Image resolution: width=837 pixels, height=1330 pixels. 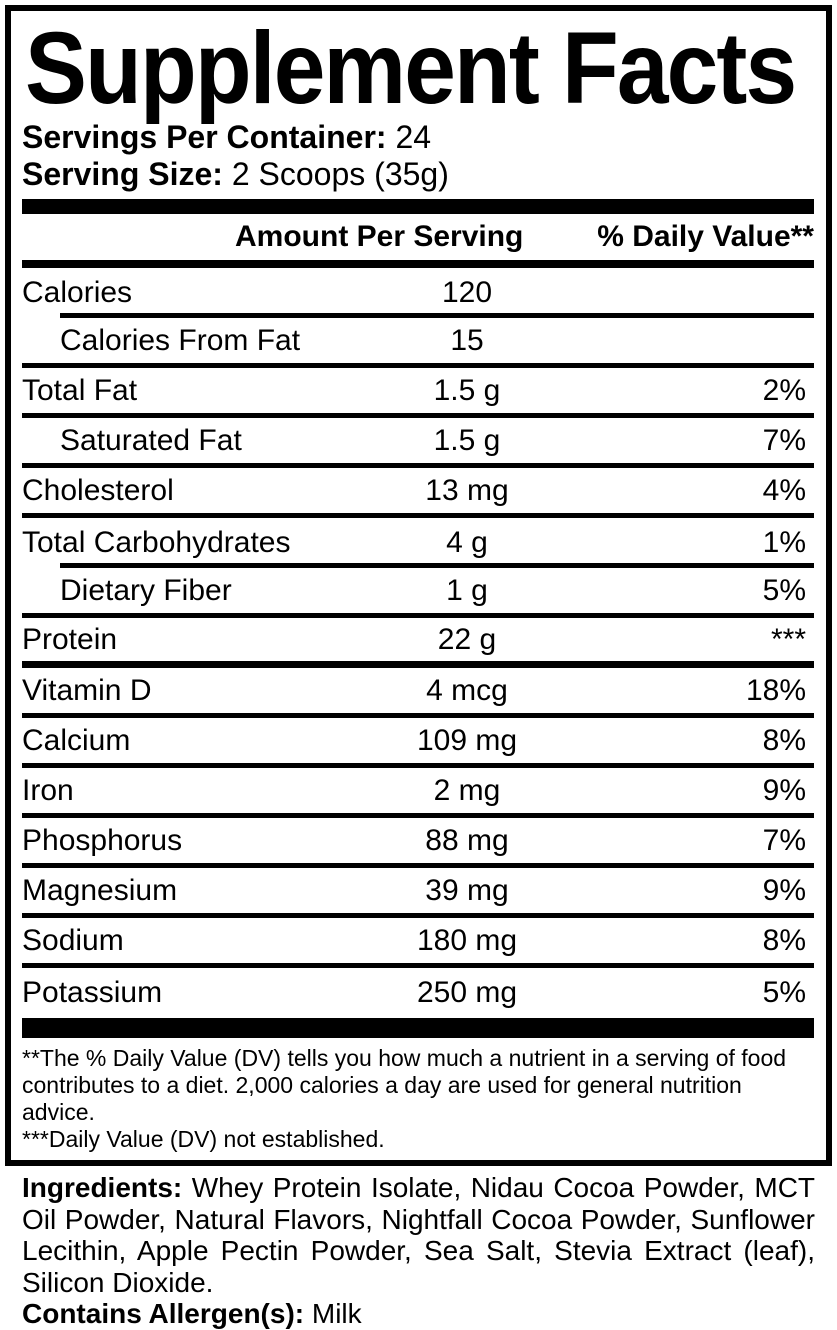 What do you see at coordinates (418, 1314) in the screenshot?
I see `allergen-line: Contains Allergen(s): Milk` at bounding box center [418, 1314].